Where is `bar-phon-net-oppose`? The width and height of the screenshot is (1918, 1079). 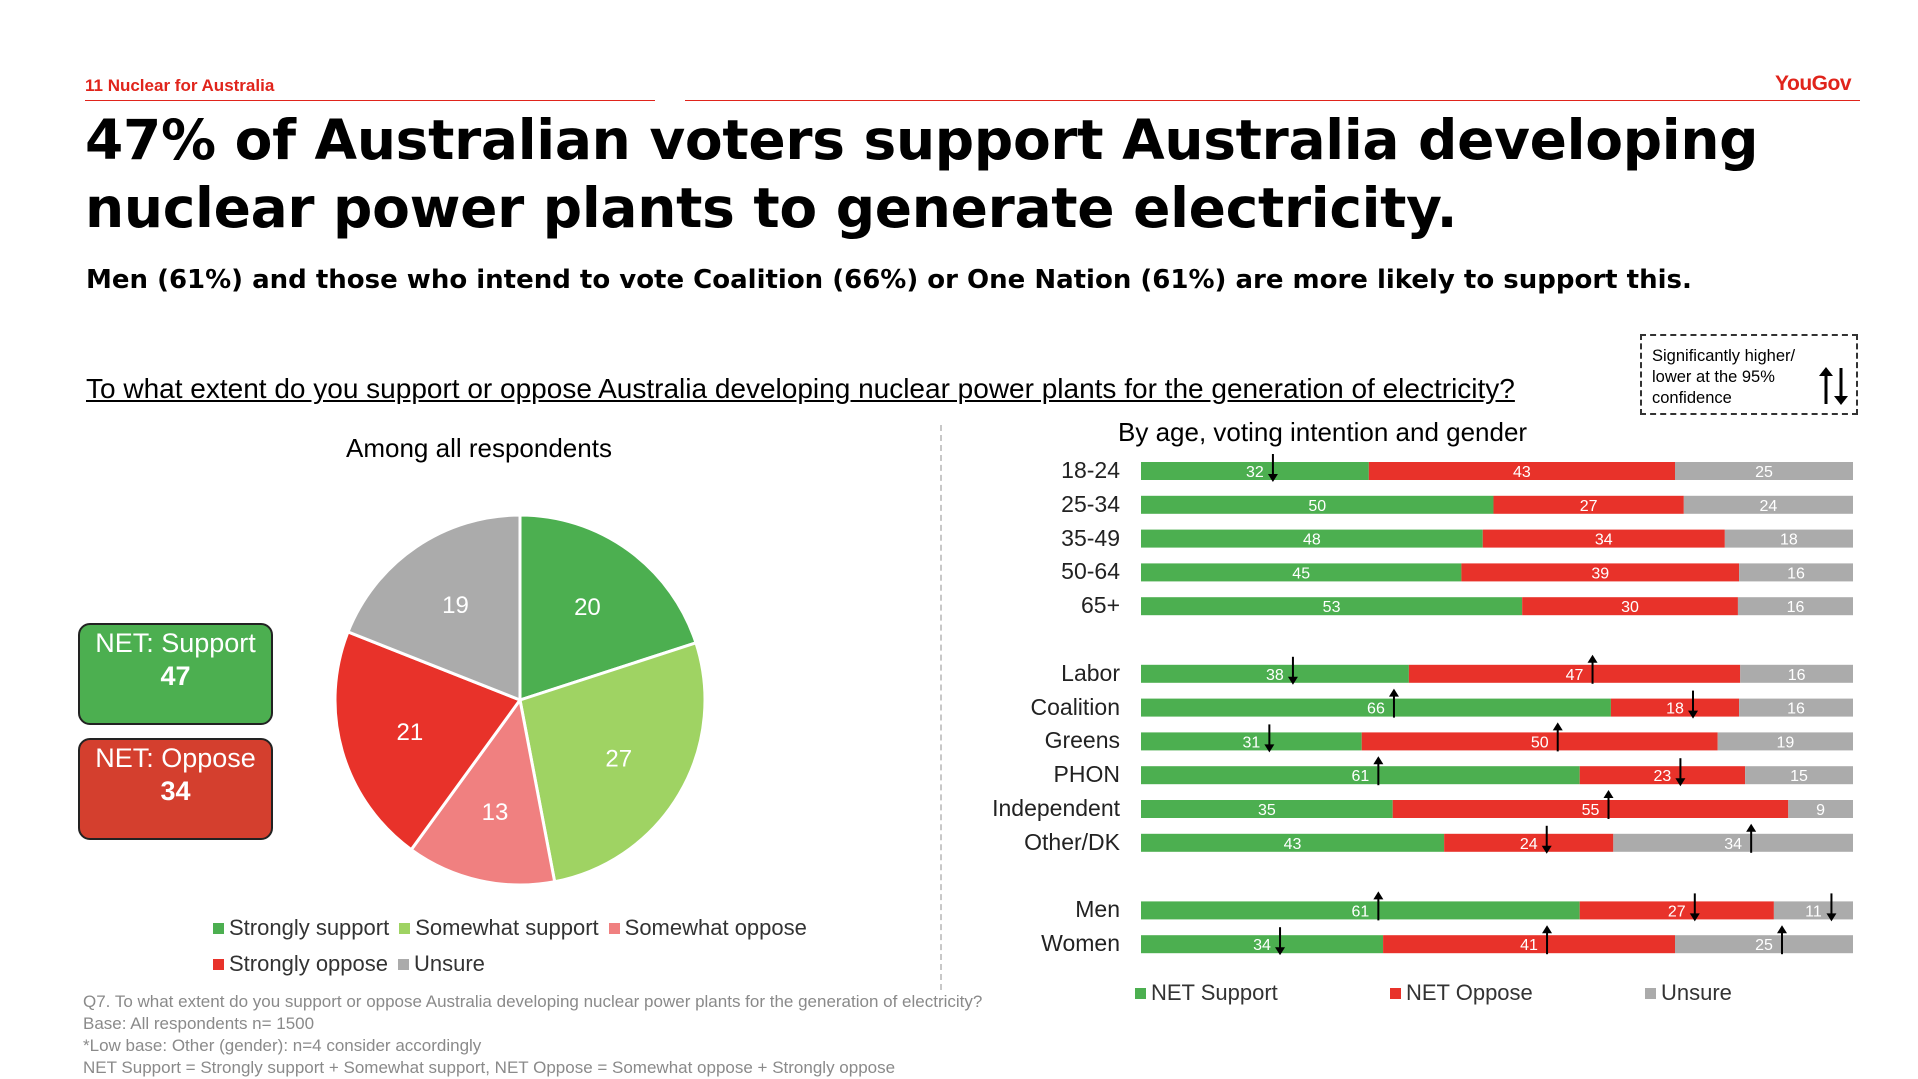
bar-phon-net-oppose is located at coordinates (1662, 775).